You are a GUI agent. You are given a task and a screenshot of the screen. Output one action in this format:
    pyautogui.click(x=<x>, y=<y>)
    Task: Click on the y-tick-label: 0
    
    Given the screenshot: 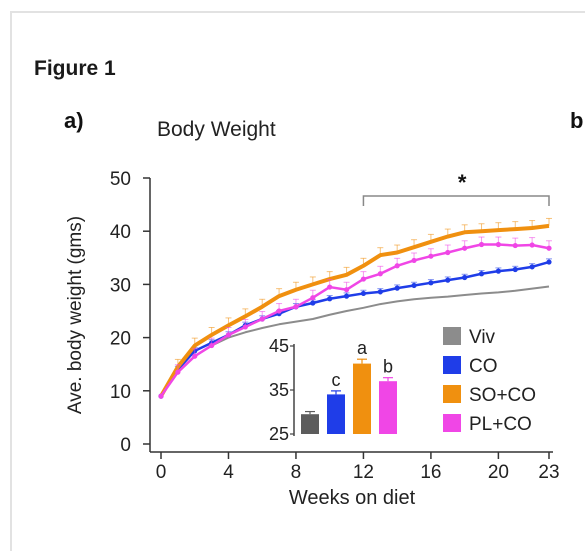 What is the action you would take?
    pyautogui.click(x=125, y=445)
    